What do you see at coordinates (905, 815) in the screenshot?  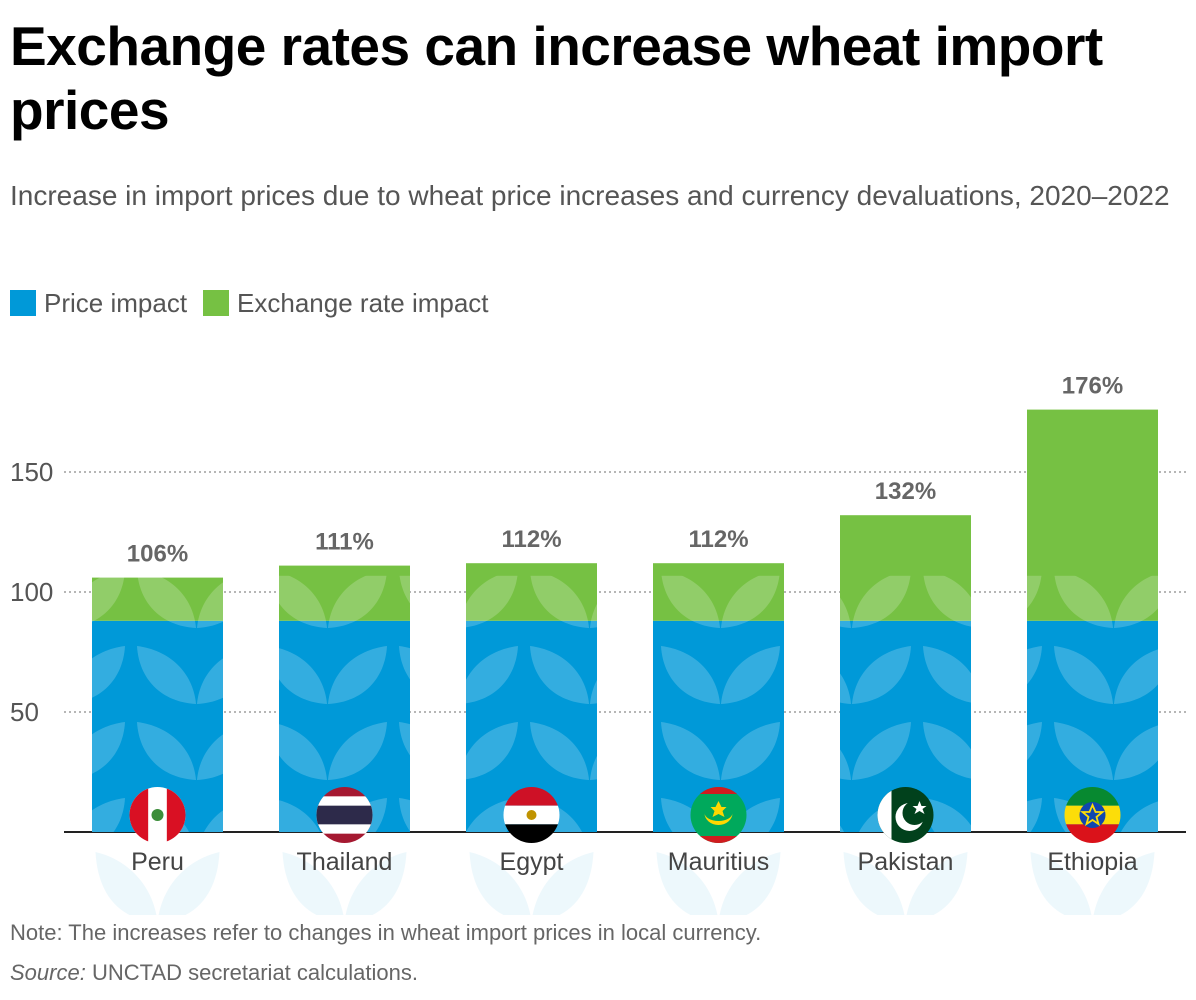 I see `pakistan-flag-icon` at bounding box center [905, 815].